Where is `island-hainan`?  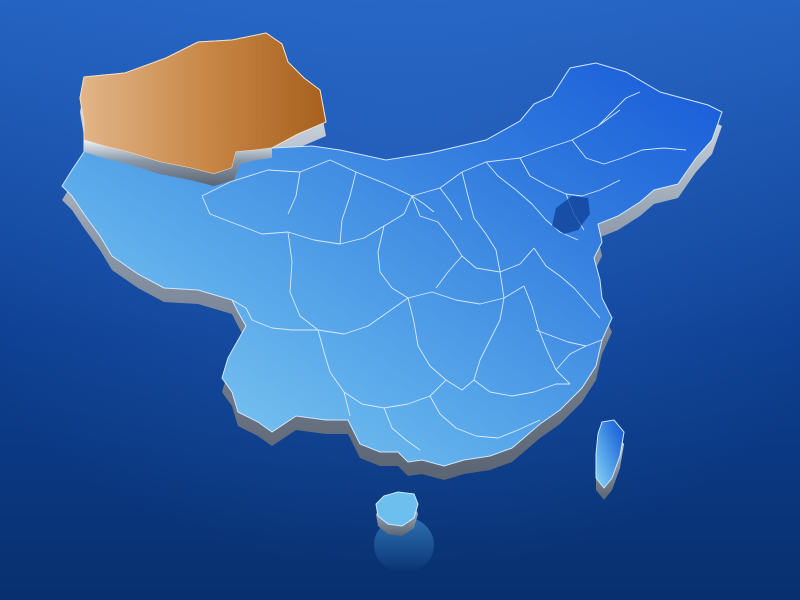 island-hainan is located at coordinates (397, 509).